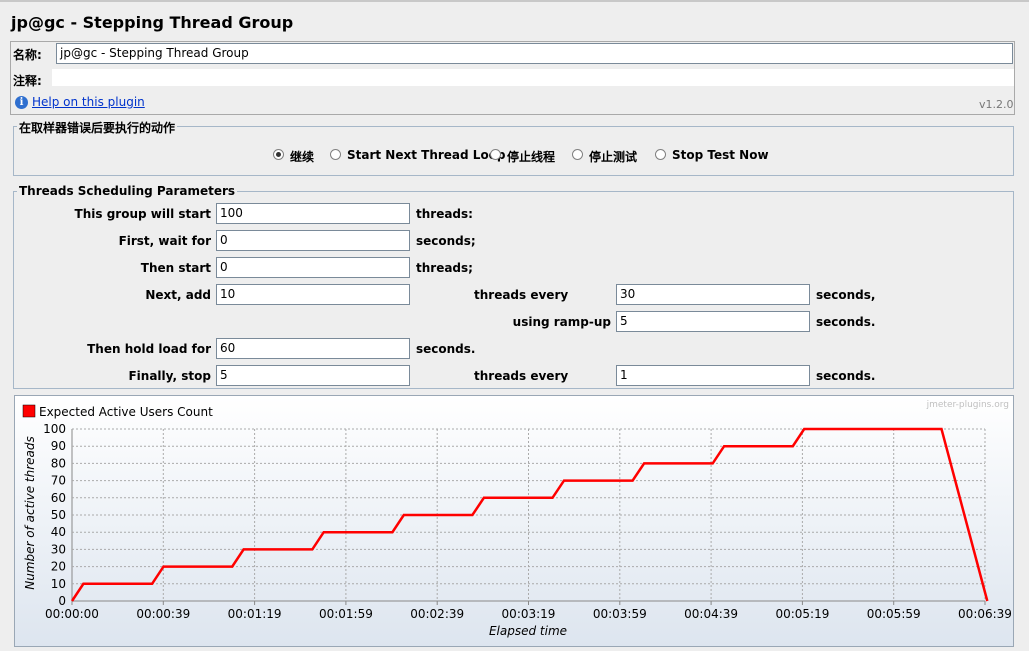 The image size is (1029, 651). I want to click on rampup-label: using ramp-up, so click(561, 322).